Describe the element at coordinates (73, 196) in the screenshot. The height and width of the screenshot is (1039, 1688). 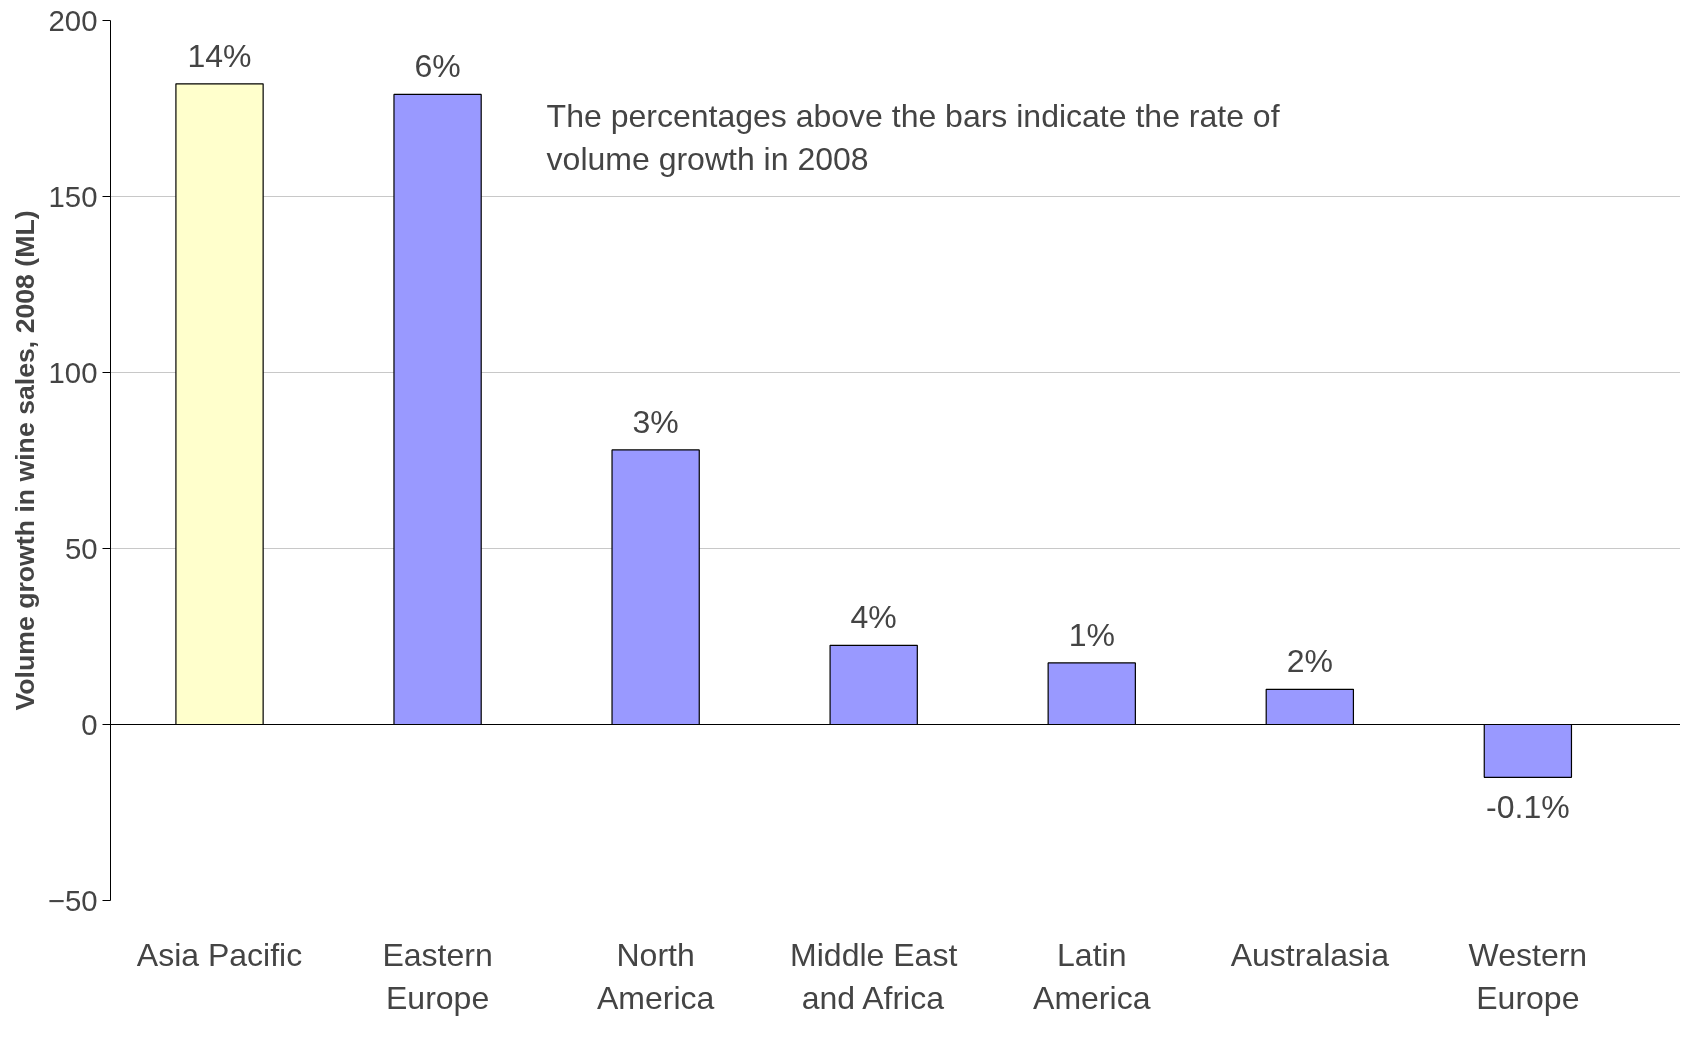
I see `y-tick-label: 150` at that location.